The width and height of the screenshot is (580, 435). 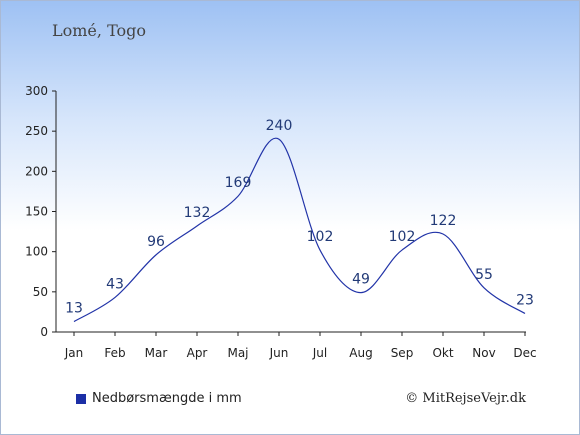 What do you see at coordinates (36, 212) in the screenshot?
I see `y-tick-label: 150` at bounding box center [36, 212].